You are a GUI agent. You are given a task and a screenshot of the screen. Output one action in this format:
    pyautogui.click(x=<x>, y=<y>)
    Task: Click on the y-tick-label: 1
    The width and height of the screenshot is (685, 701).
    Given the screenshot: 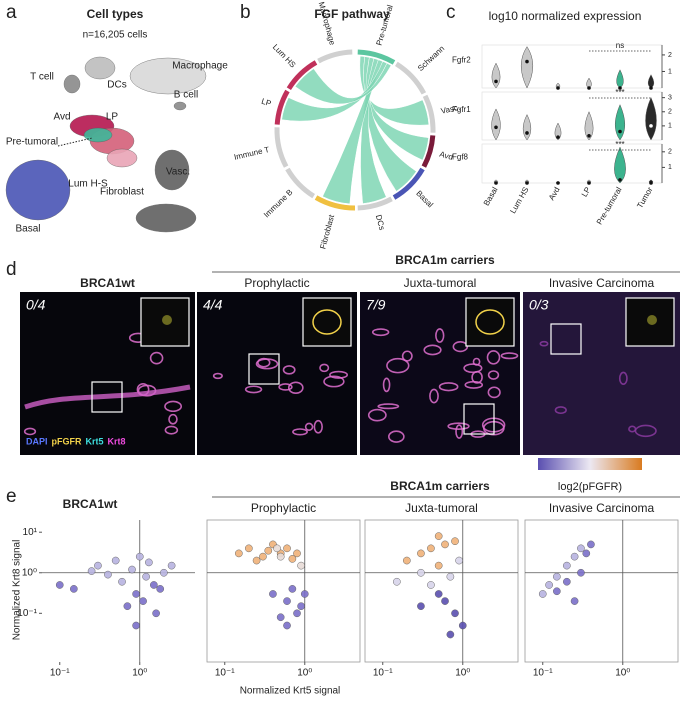 What is the action you would take?
    pyautogui.click(x=670, y=71)
    